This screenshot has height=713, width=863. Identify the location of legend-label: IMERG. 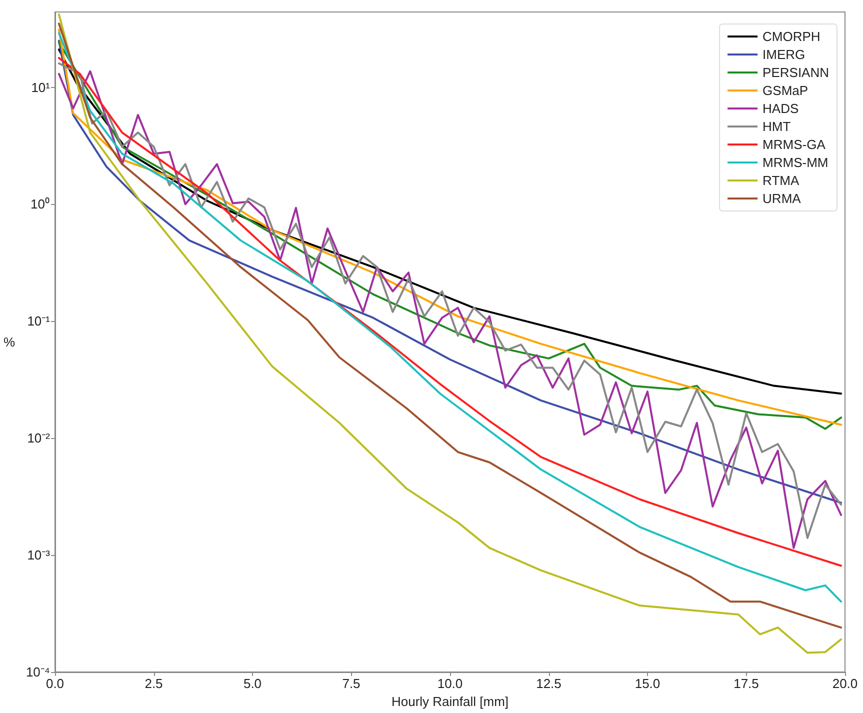
(784, 54).